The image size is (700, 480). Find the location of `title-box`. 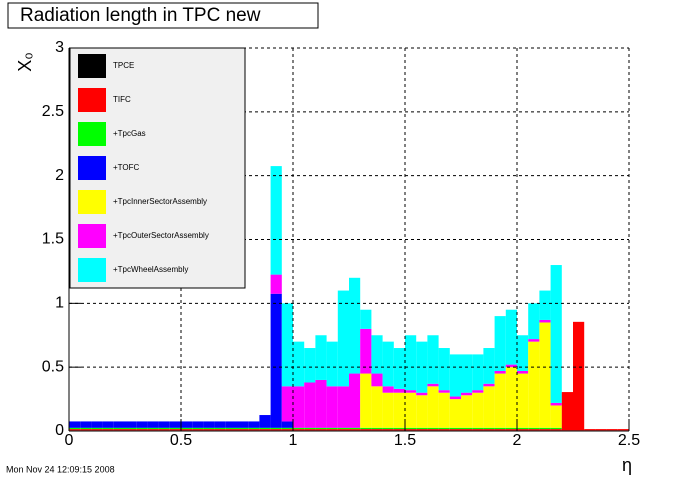

title-box is located at coordinates (163, 15).